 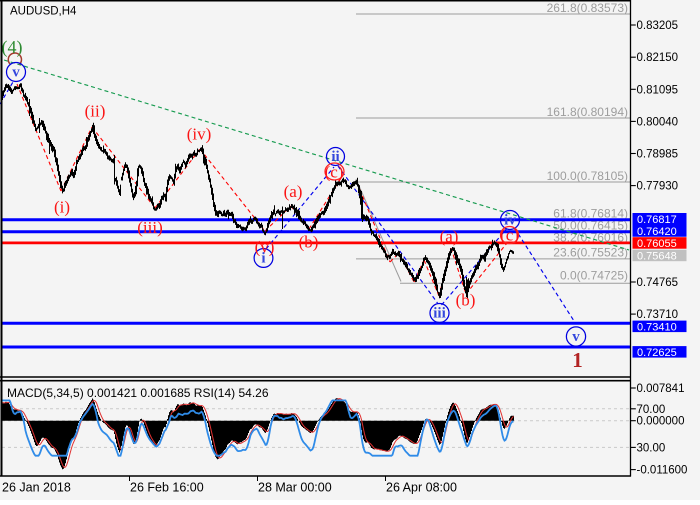 What do you see at coordinates (265, 247) in the screenshot?
I see `svg-text: (v)` at bounding box center [265, 247].